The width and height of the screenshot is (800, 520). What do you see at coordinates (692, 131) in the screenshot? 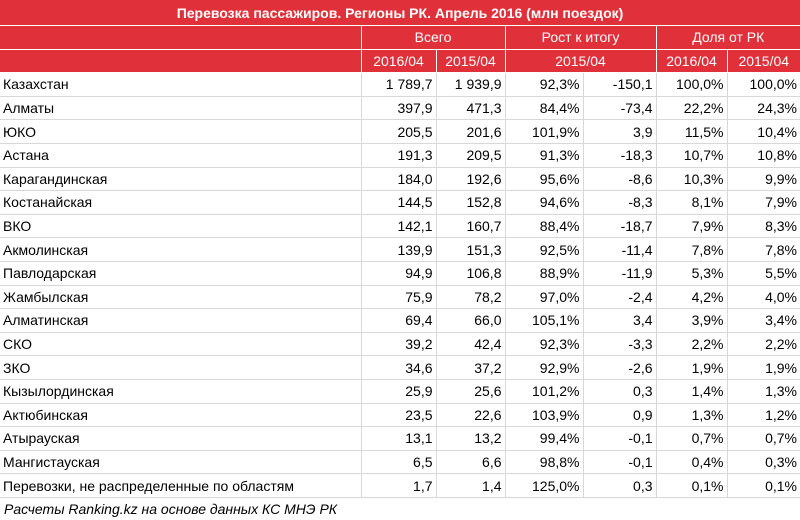
I see `share-2016-cell: 11,5%` at bounding box center [692, 131].